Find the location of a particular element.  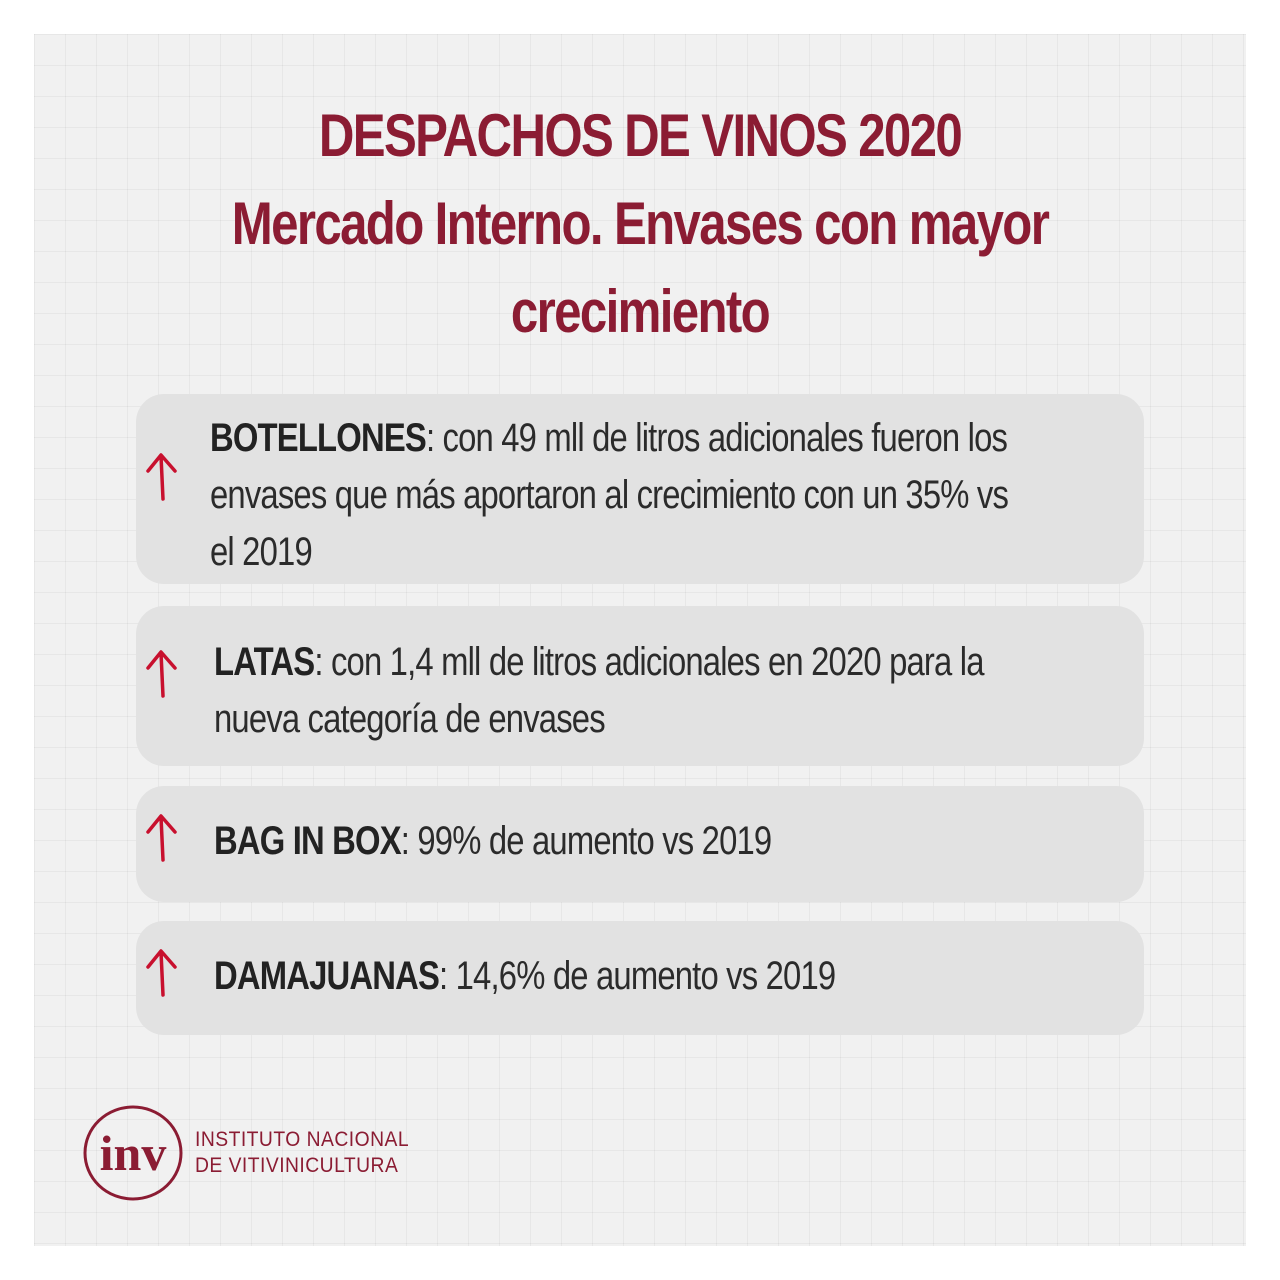

logo-text: inv is located at coordinates (133, 1153).